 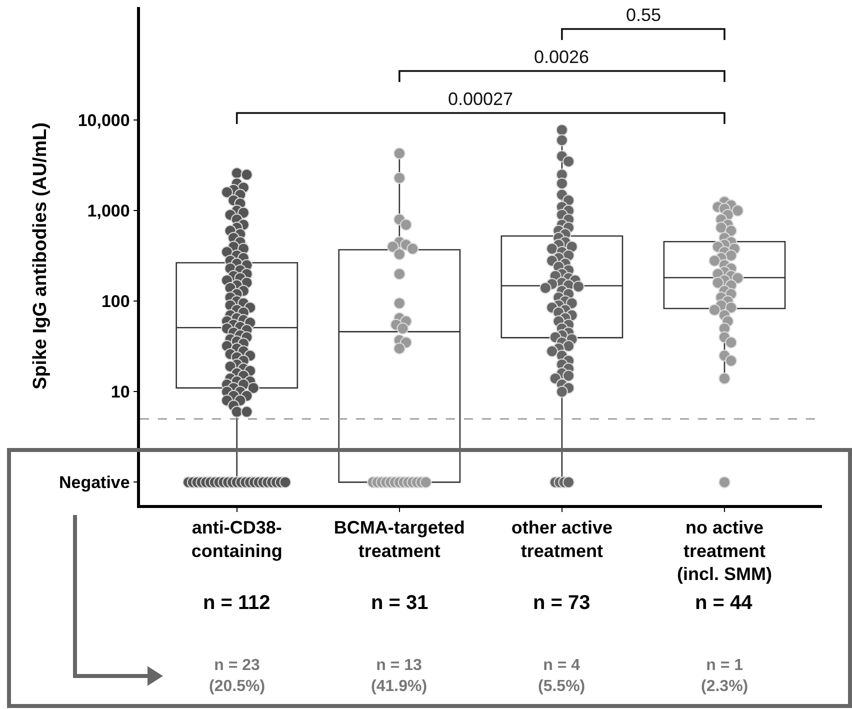 I want to click on y-axis-title: Spike IgG antibodies (AU/mL), so click(x=40, y=256).